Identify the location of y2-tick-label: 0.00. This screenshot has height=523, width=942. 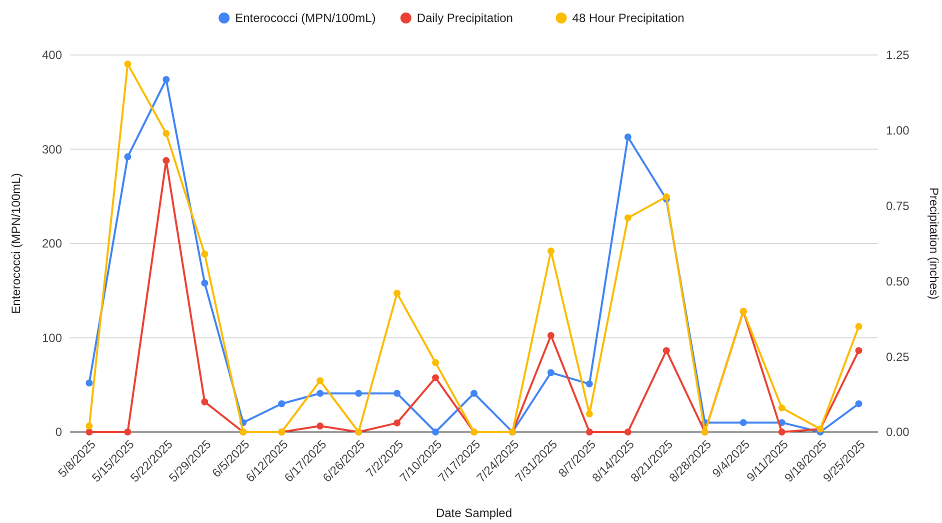
(898, 432).